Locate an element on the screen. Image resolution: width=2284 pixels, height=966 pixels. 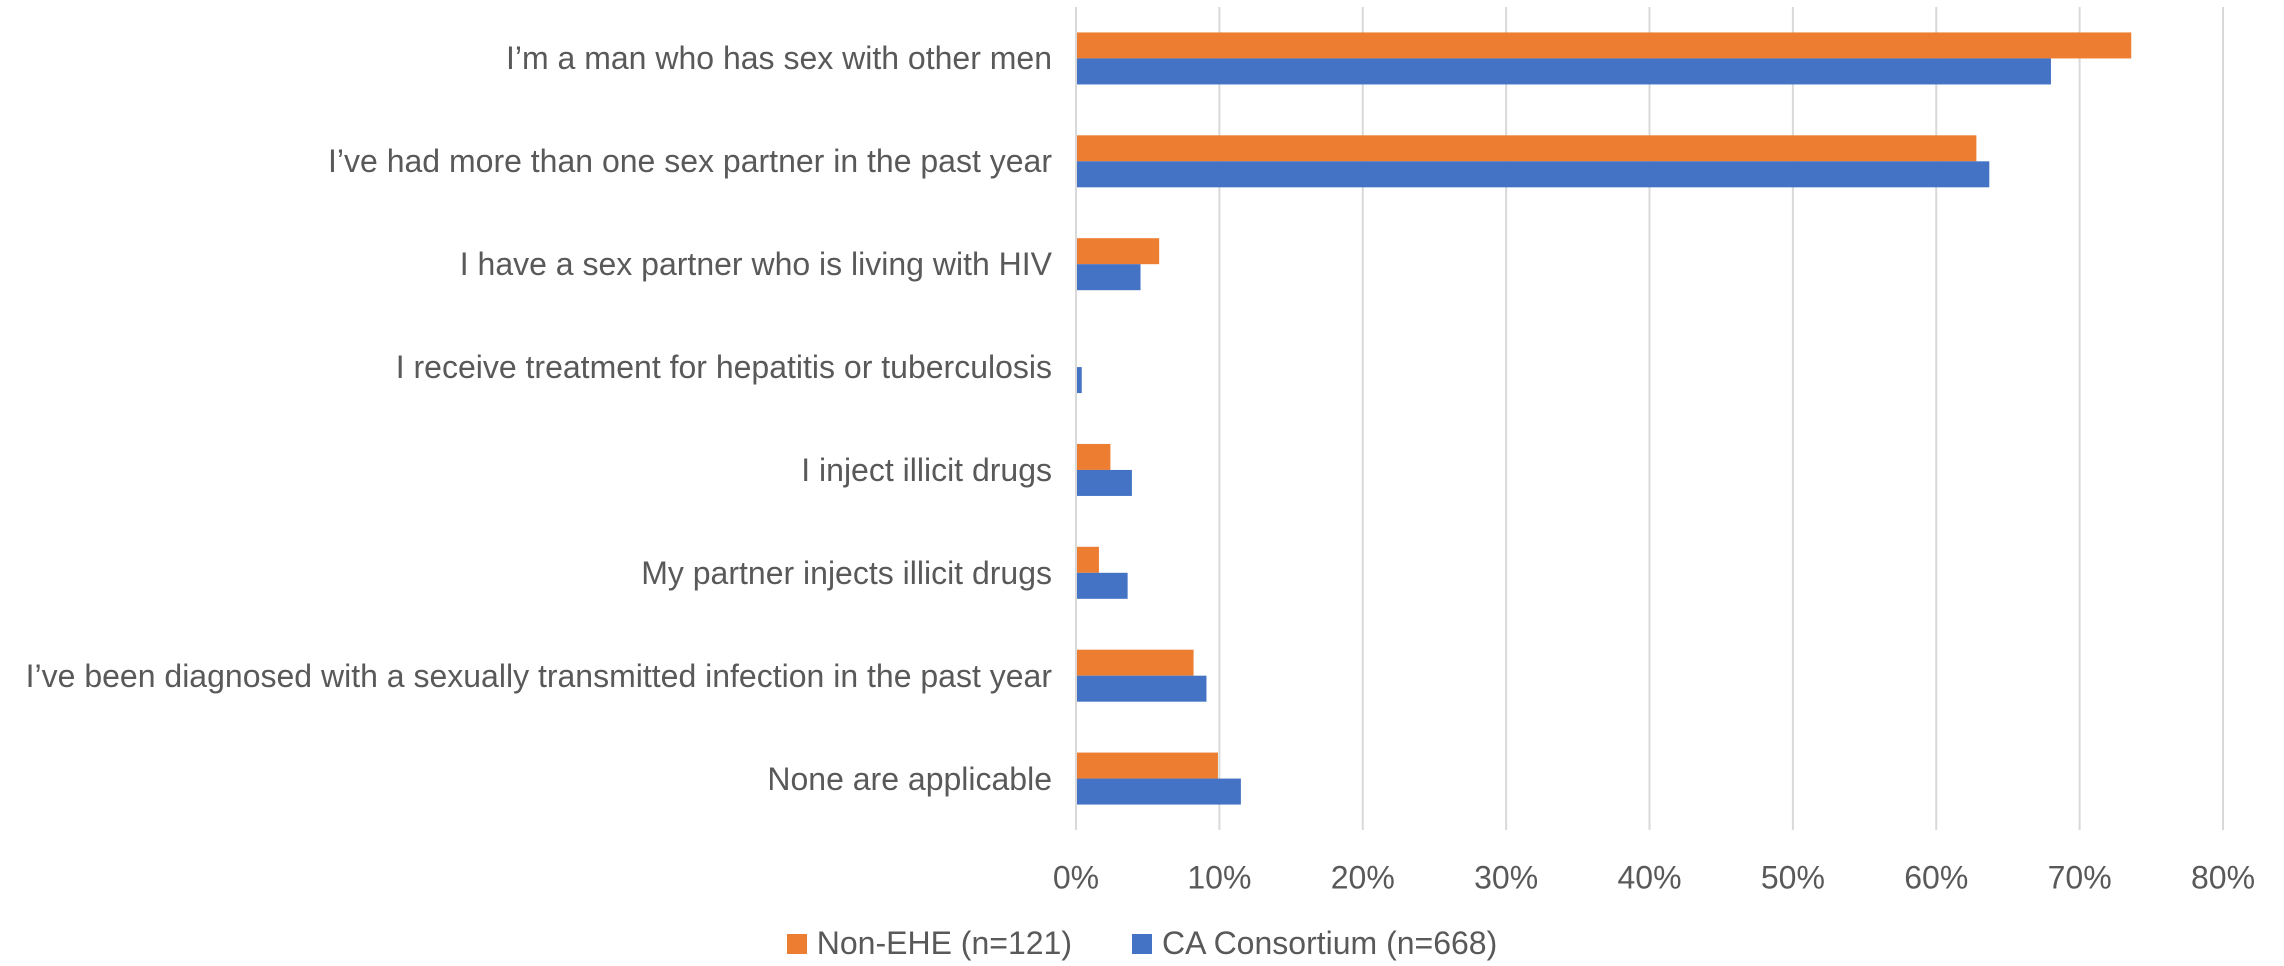
legend: Non-EHE (n=121) CA Consortium (n=668) is located at coordinates (1142, 943).